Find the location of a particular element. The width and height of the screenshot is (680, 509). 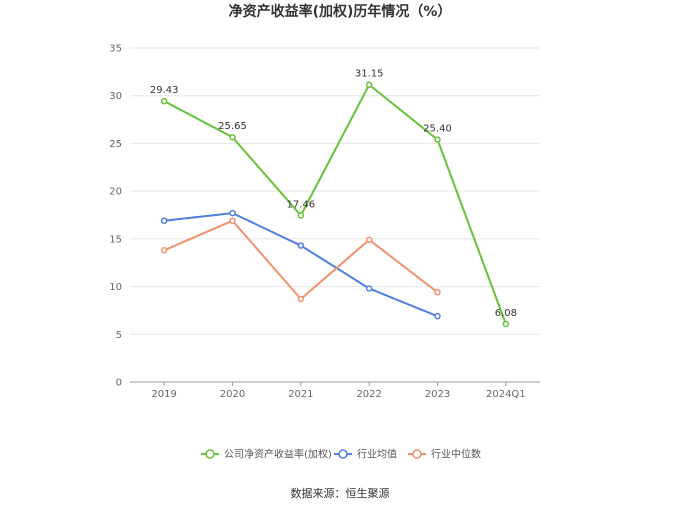

x-tick-label: 2022 is located at coordinates (368, 394).